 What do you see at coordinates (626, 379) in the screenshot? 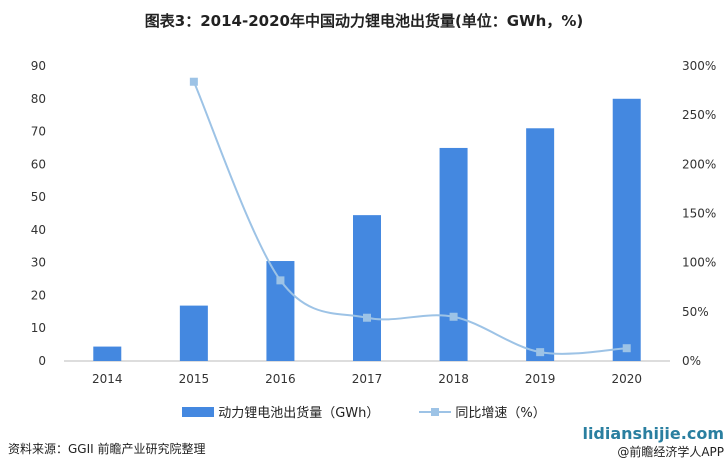
I see `x-tick-label: 2020` at bounding box center [626, 379].